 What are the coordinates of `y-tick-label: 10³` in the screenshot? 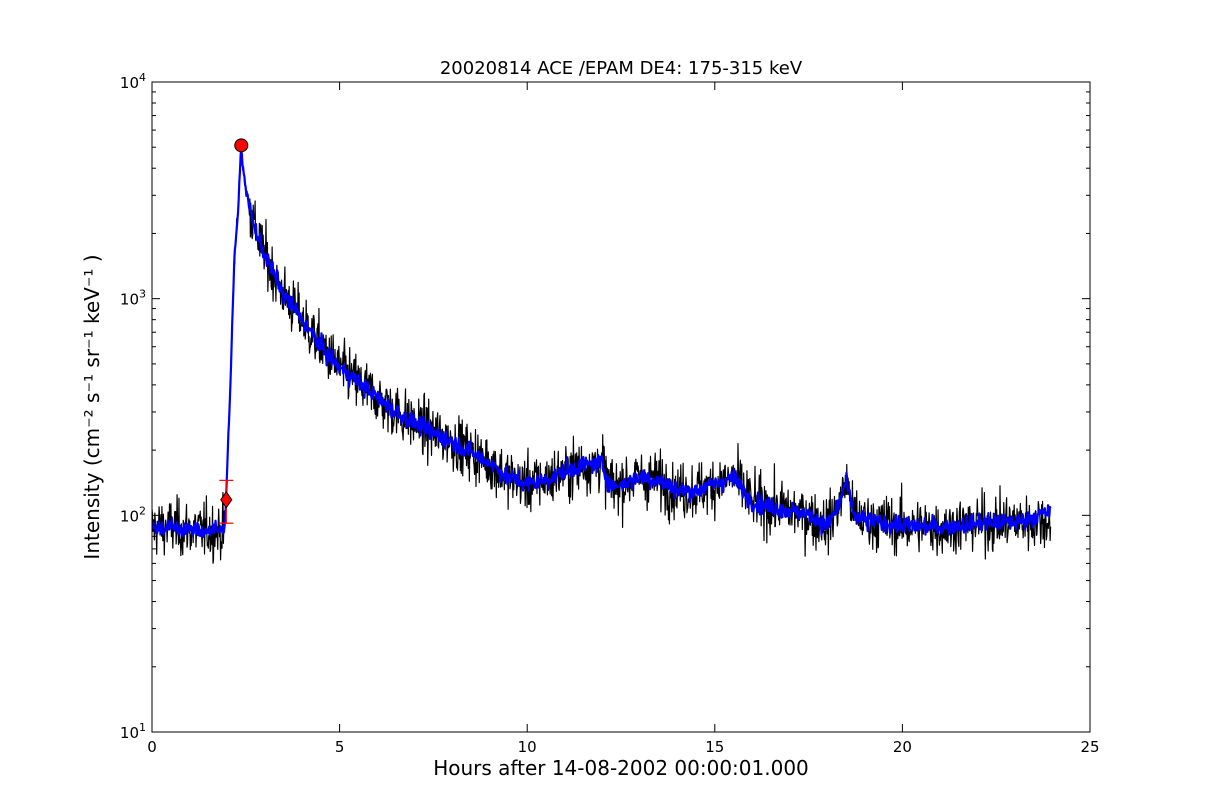 It's located at (133, 298).